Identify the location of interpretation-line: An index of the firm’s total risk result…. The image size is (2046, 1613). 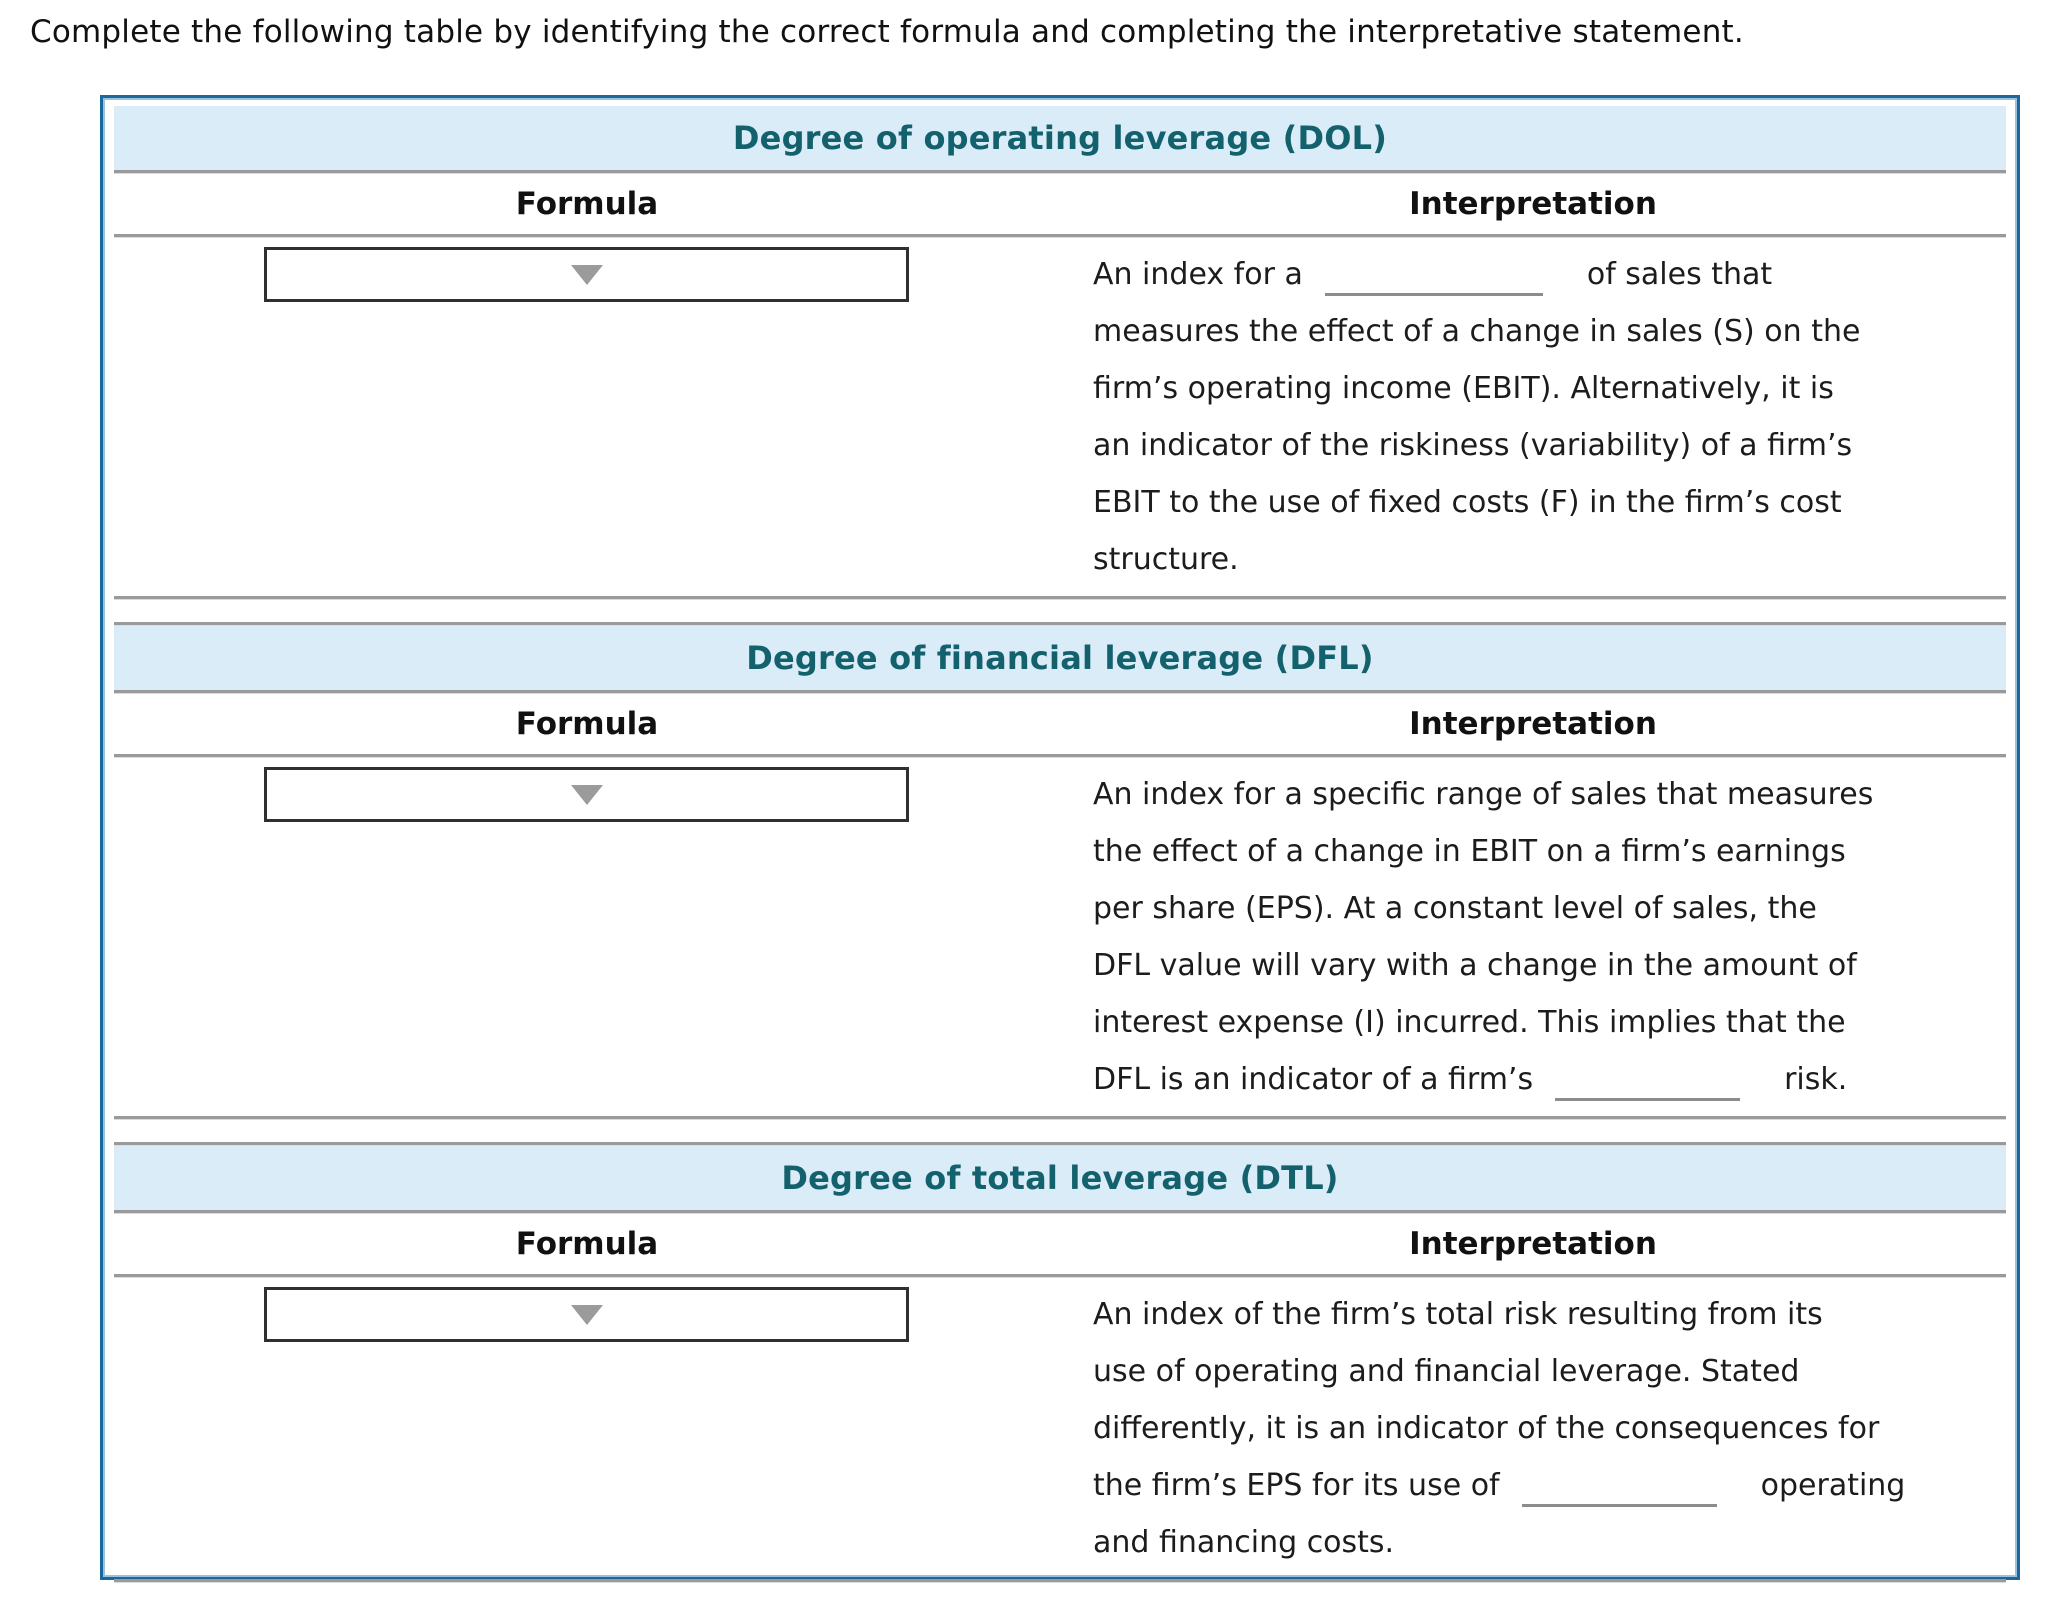
(1457, 1314).